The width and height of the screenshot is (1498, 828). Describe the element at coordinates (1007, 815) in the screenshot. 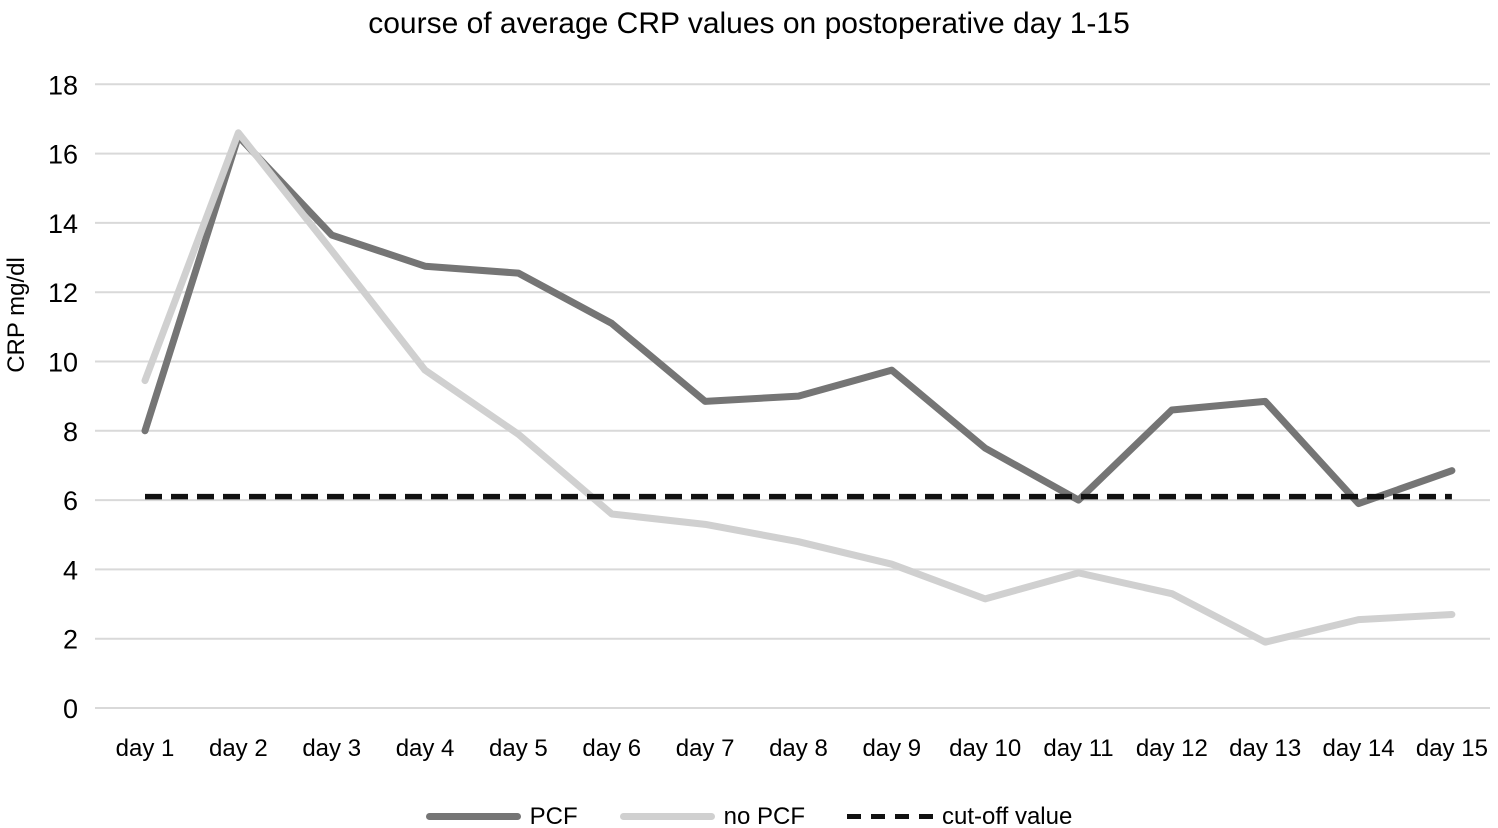

I see `legend-label: cut-off value` at that location.